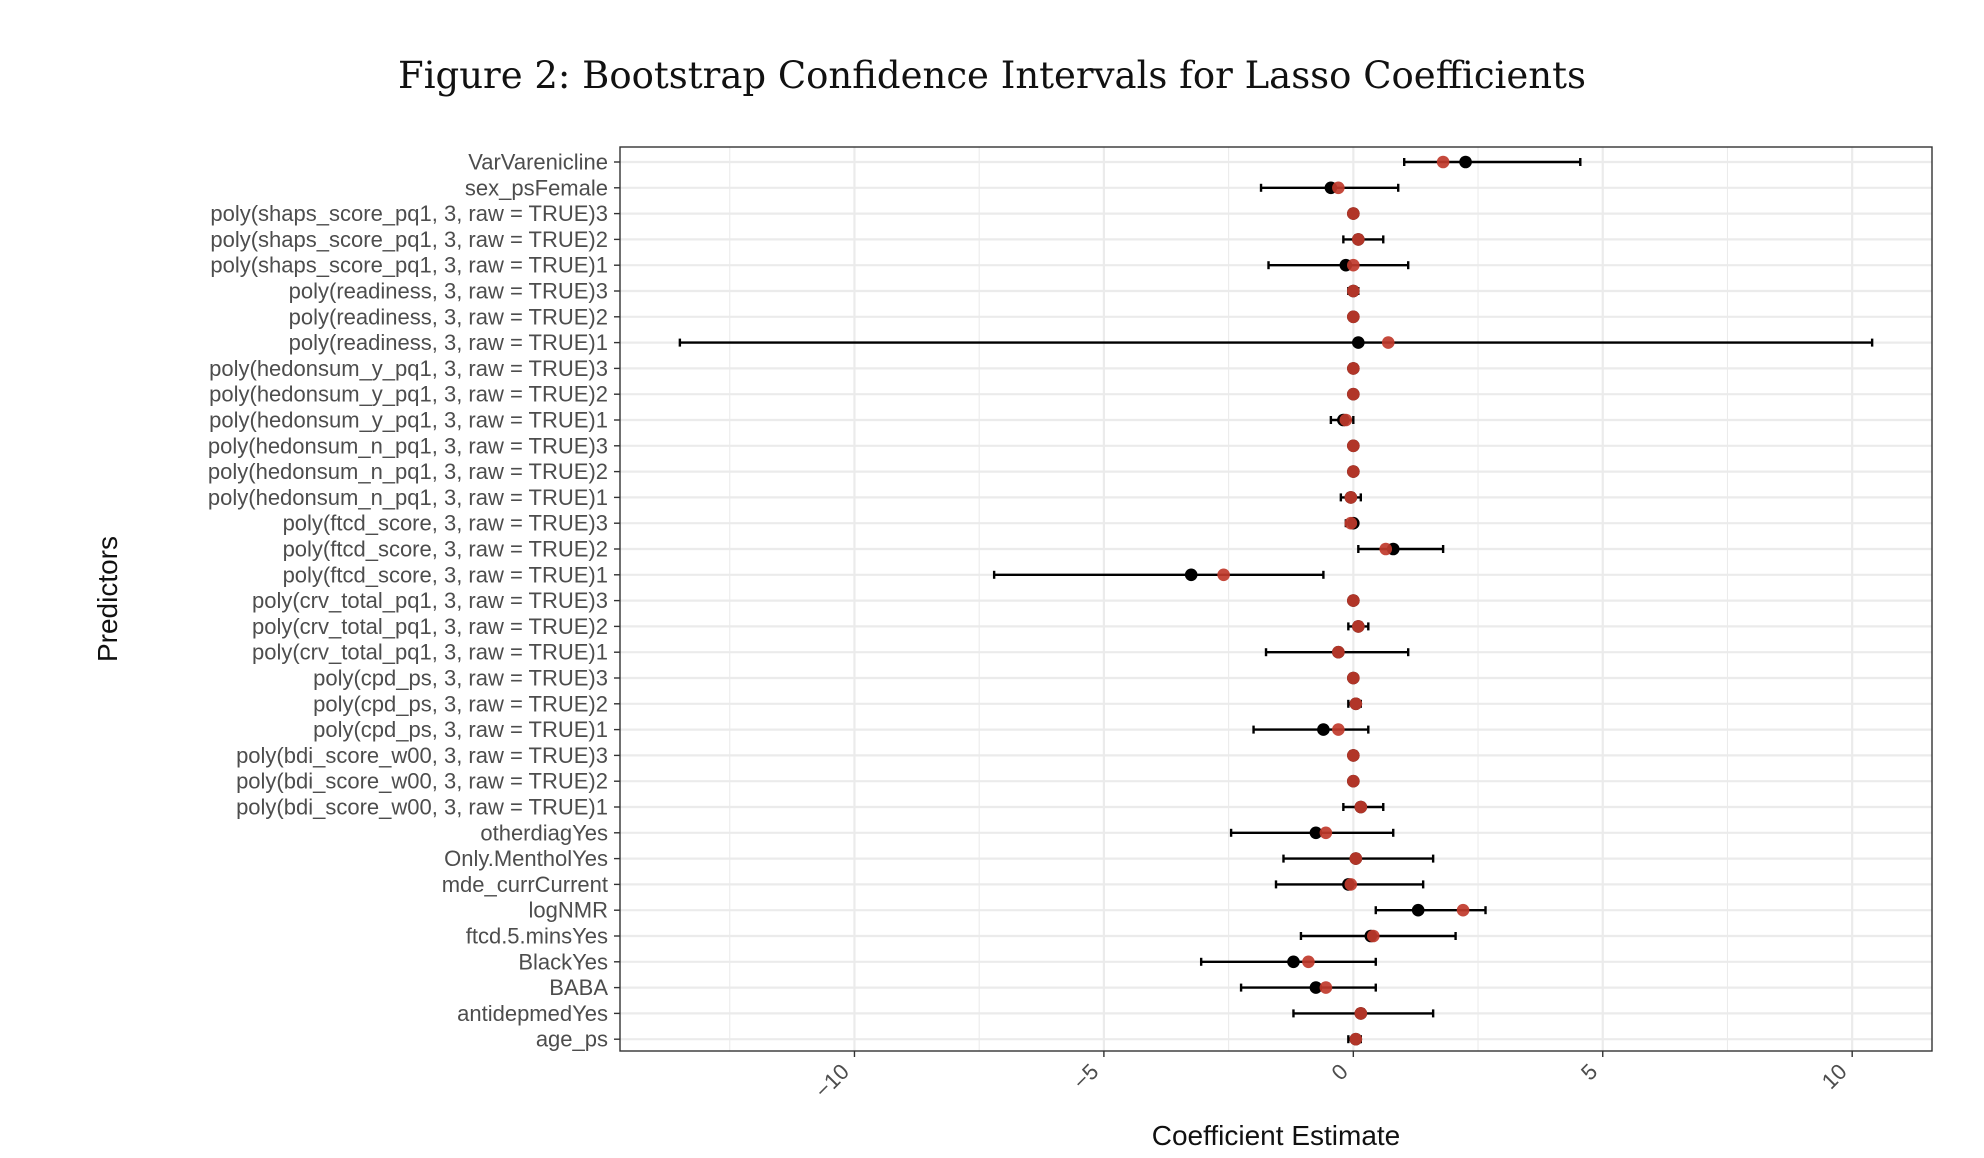  What do you see at coordinates (1340, 1072) in the screenshot?
I see `x-tick-label: 0` at bounding box center [1340, 1072].